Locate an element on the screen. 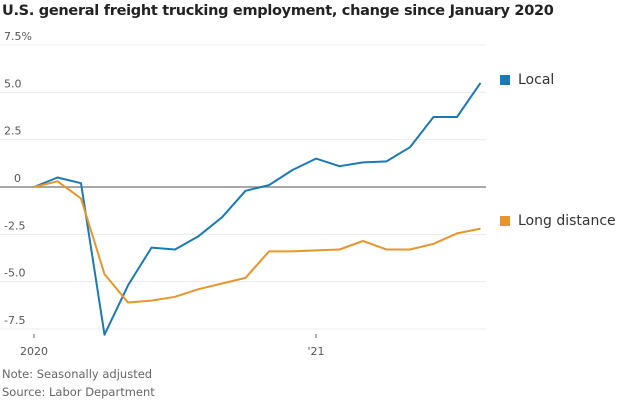  y-tick-label: -2.5 is located at coordinates (14, 225).